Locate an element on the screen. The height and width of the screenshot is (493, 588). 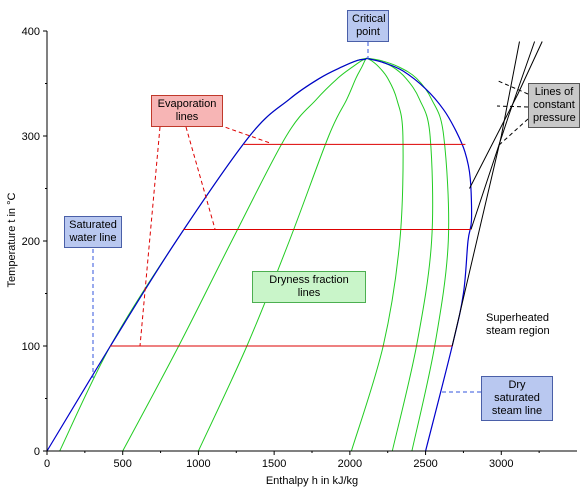
x-tick-label-1000: 1000 is located at coordinates (198, 464).